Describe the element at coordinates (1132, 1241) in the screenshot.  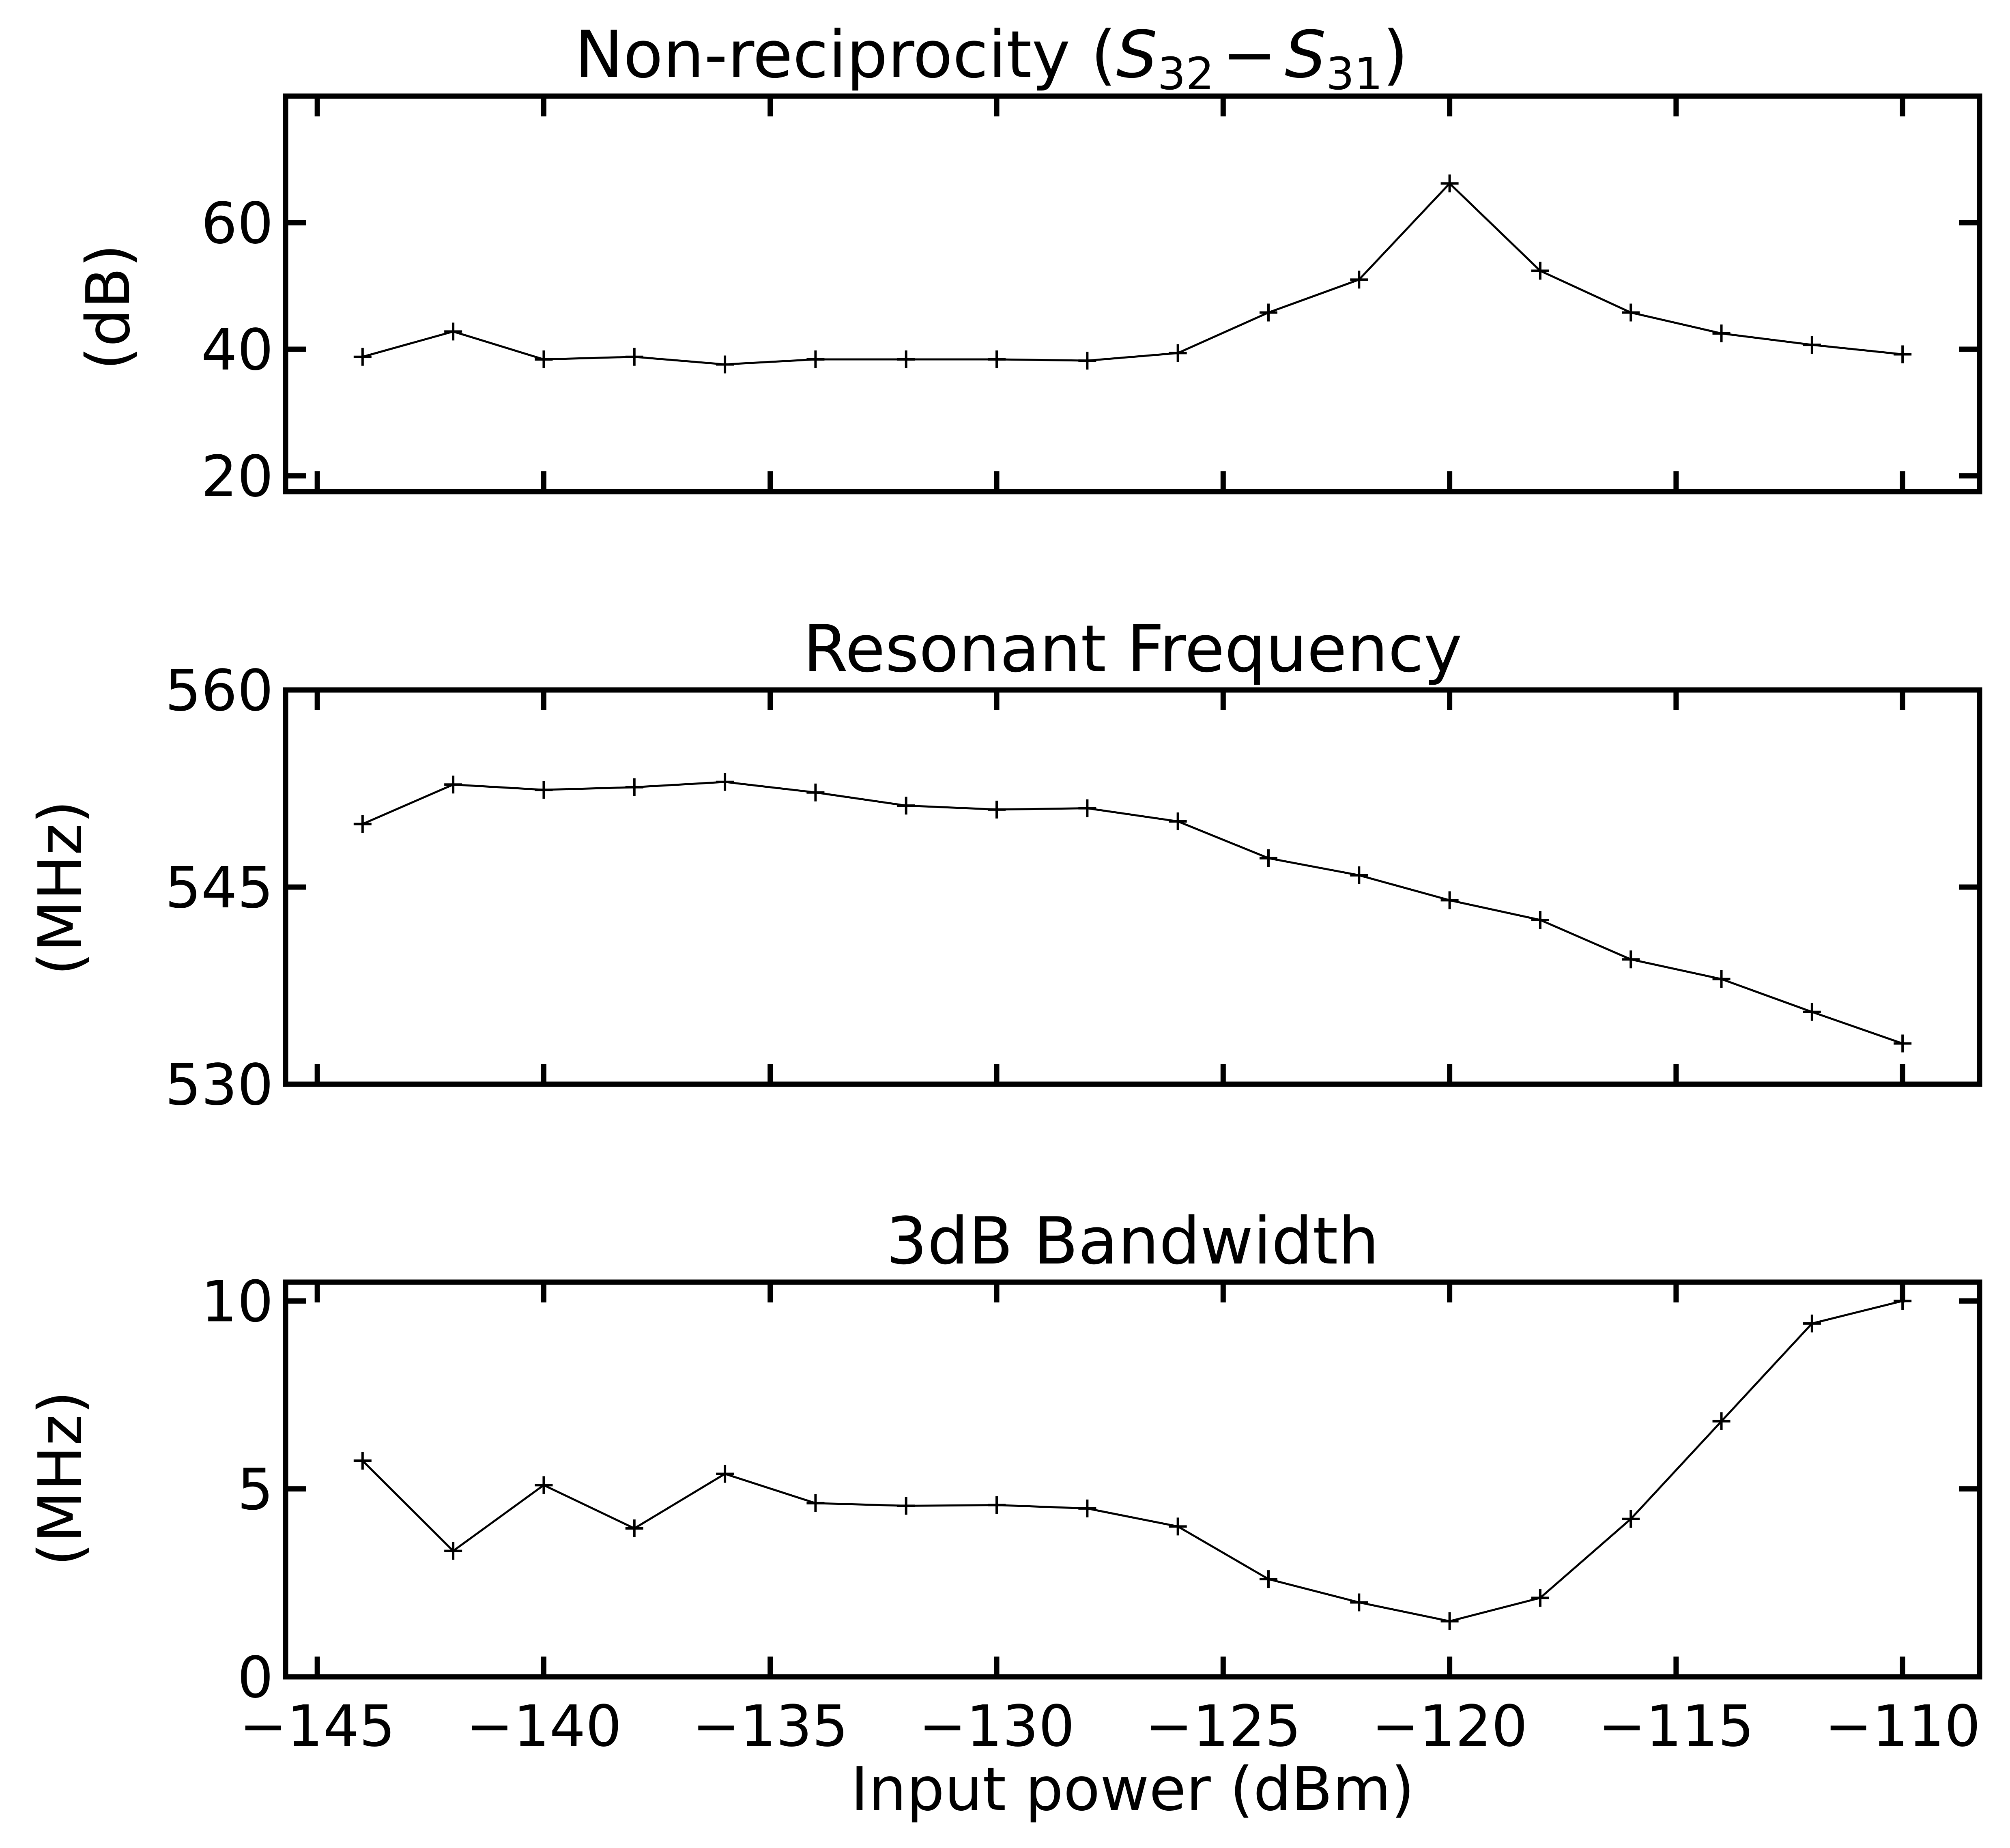
I see `panel-title: 3dB Bandwidth` at that location.